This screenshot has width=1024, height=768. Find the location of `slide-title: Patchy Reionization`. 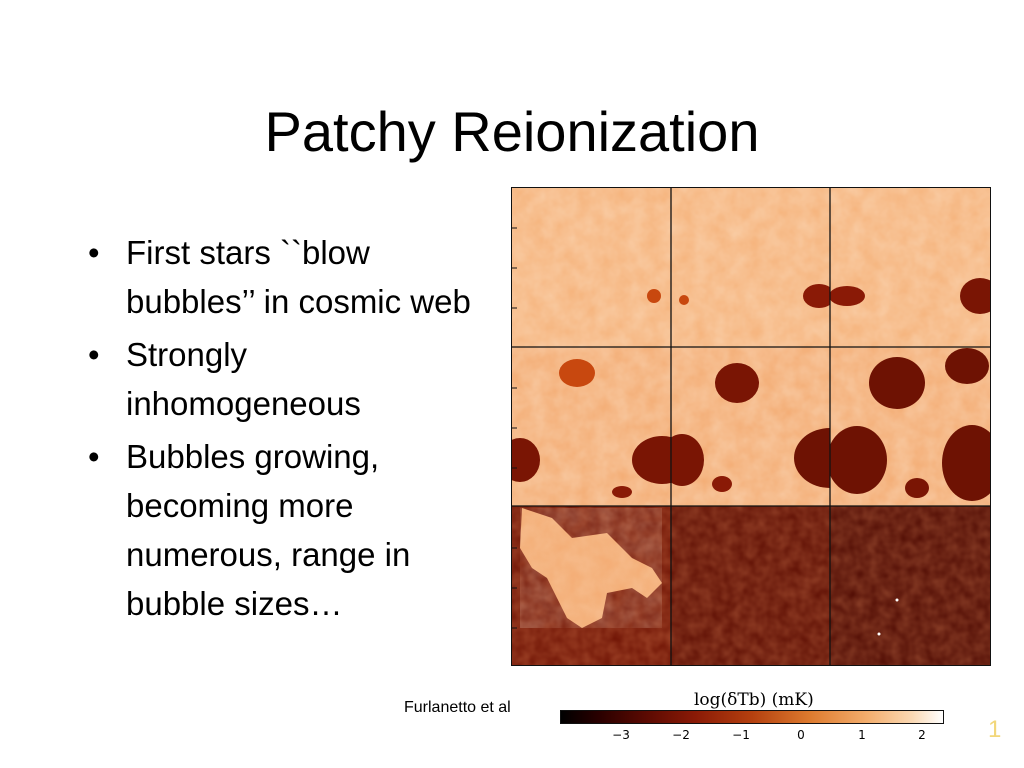

slide-title: Patchy Reionization is located at coordinates (512, 131).